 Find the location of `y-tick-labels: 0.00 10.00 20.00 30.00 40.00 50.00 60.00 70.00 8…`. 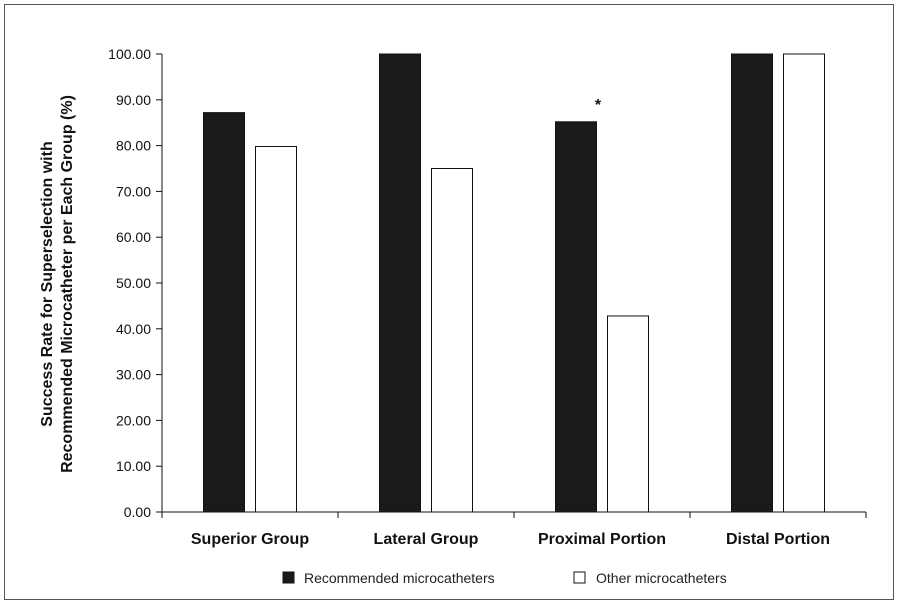

y-tick-labels: 0.00 10.00 20.00 30.00 40.00 50.00 60.00 70.00 8… is located at coordinates (129, 283).